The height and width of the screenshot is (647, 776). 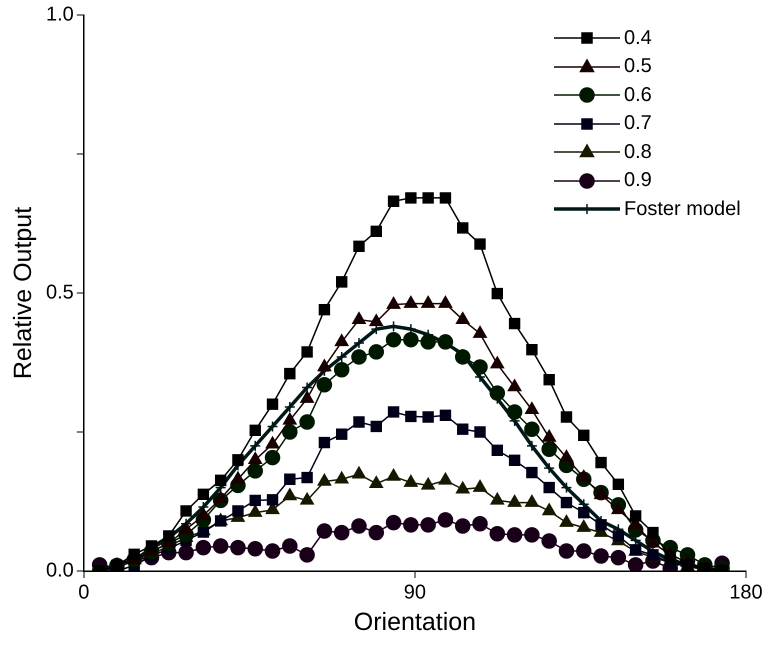 I want to click on x-axis-title: Orientation, so click(x=415, y=622).